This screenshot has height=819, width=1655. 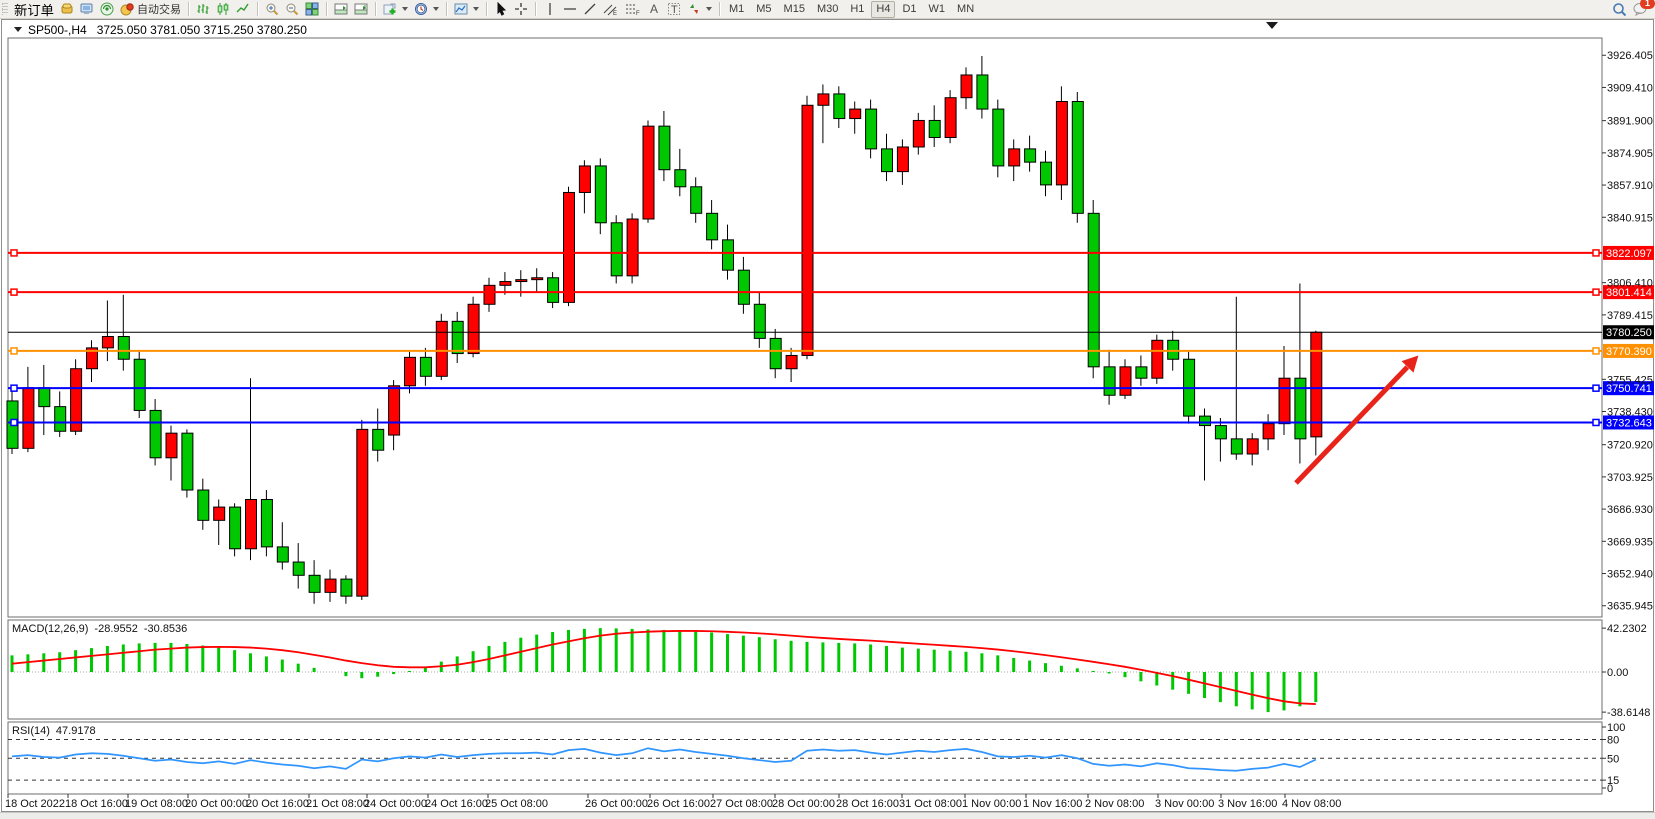 What do you see at coordinates (1630, 575) in the screenshot?
I see `price-tick-label: 3652.940` at bounding box center [1630, 575].